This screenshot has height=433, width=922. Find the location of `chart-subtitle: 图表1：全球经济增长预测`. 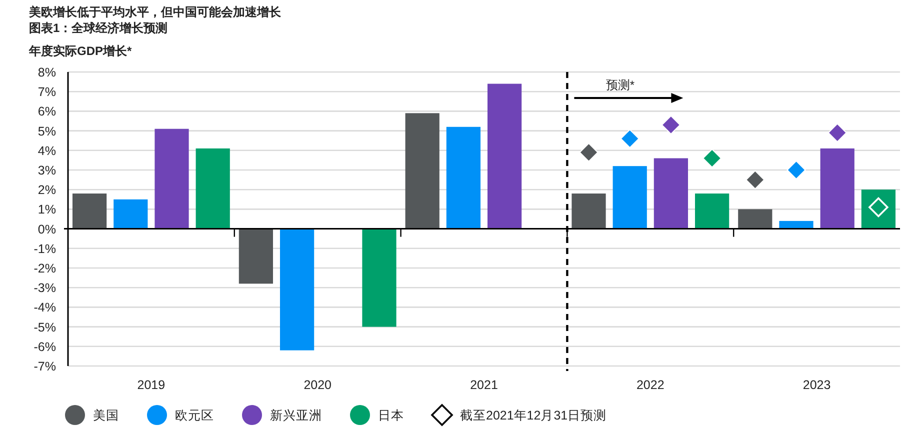

chart-subtitle: 图表1：全球经济增长预测 is located at coordinates (98, 28).